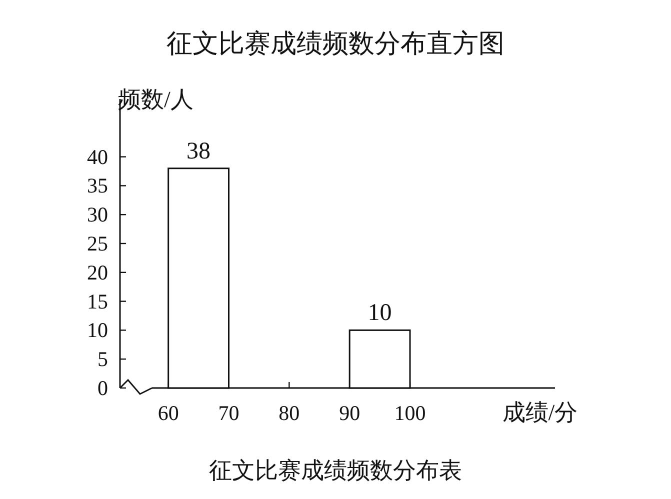 The width and height of the screenshot is (671, 499). I want to click on annotation: 征文比赛成绩频数分布表, so click(335, 470).